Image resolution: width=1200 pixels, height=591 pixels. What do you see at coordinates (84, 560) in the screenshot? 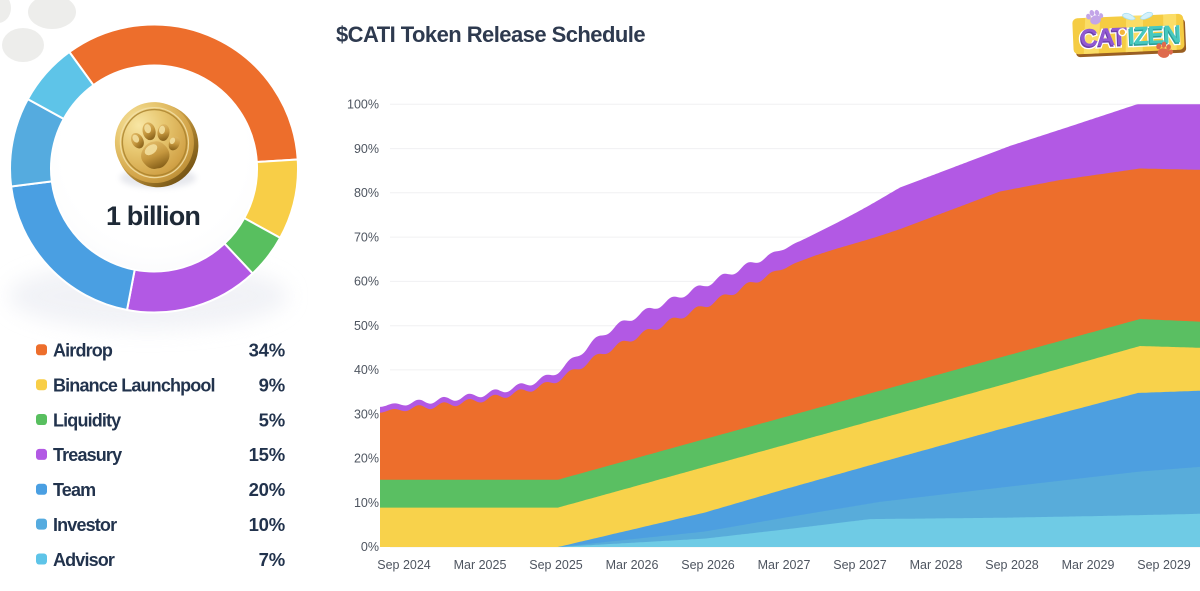
I see `svg-text: Advisor` at bounding box center [84, 560].